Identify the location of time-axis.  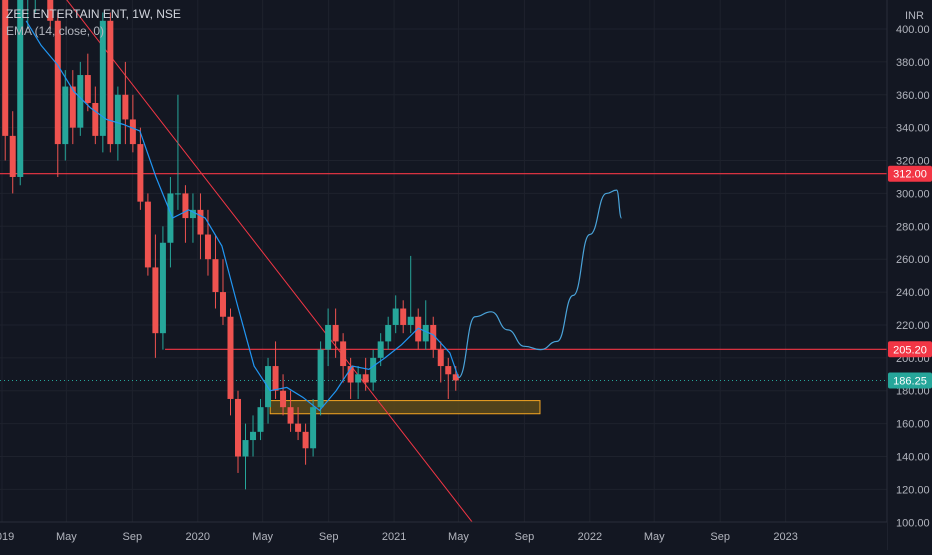
(443, 536).